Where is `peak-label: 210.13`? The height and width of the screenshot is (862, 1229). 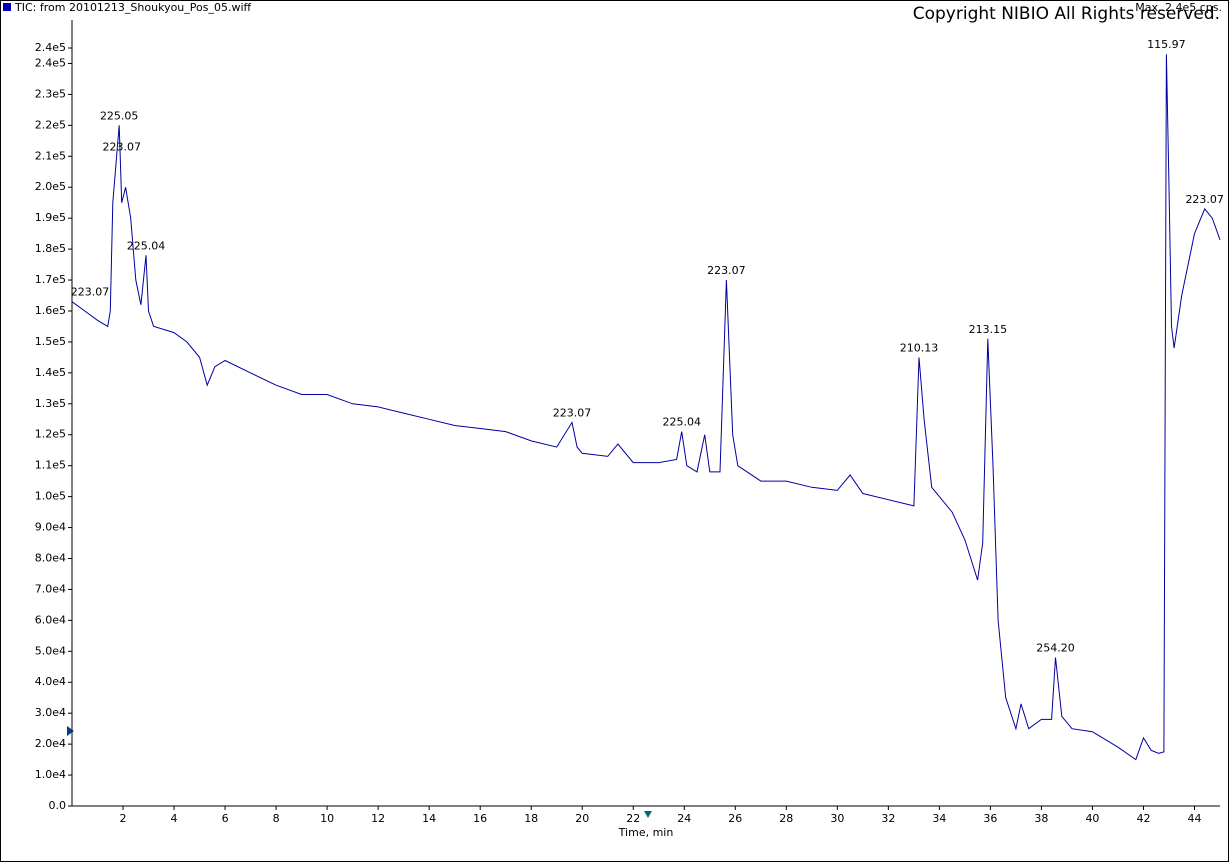 peak-label: 210.13 is located at coordinates (919, 347).